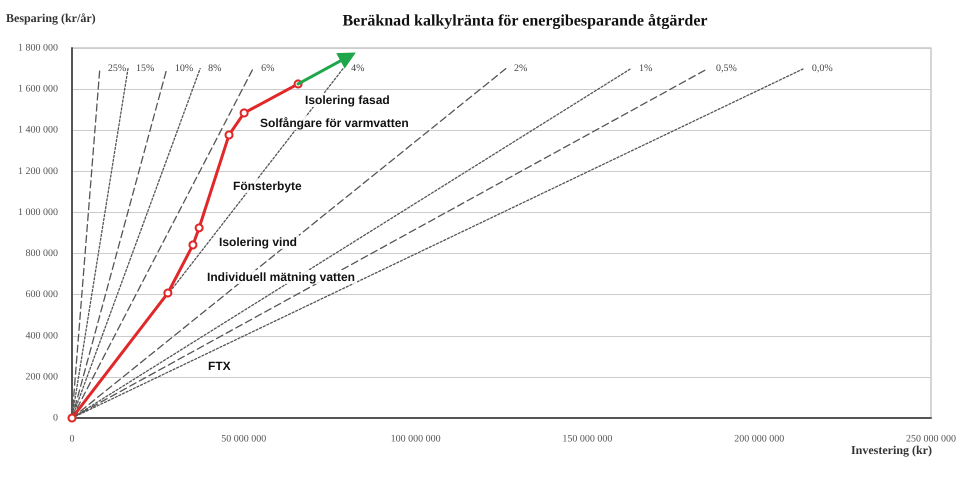  I want to click on series-label: 15%, so click(145, 68).